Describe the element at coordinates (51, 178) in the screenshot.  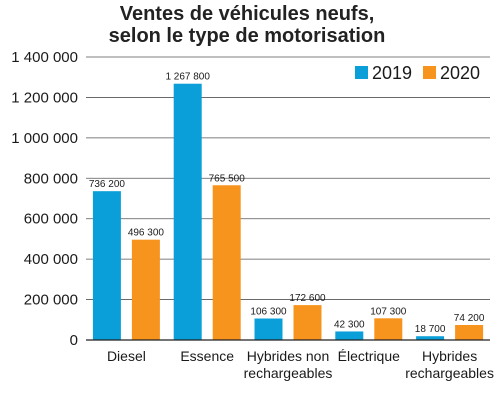
I see `y-tick-label: 800 000` at that location.